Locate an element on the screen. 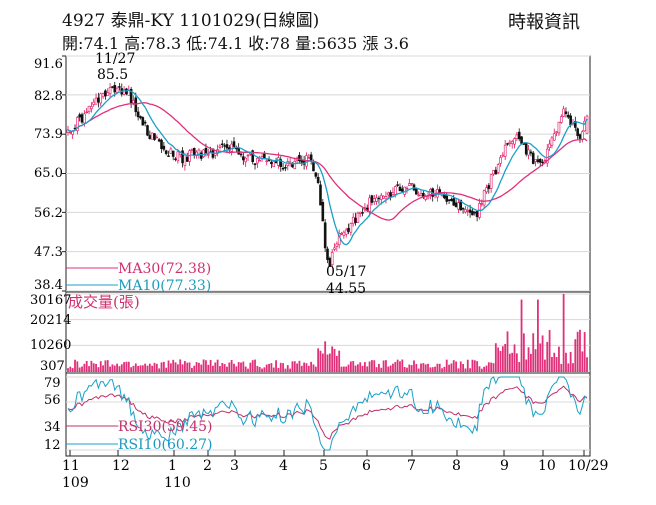 The width and height of the screenshot is (656, 505). low-annotation-date: 05/17 is located at coordinates (346, 272).